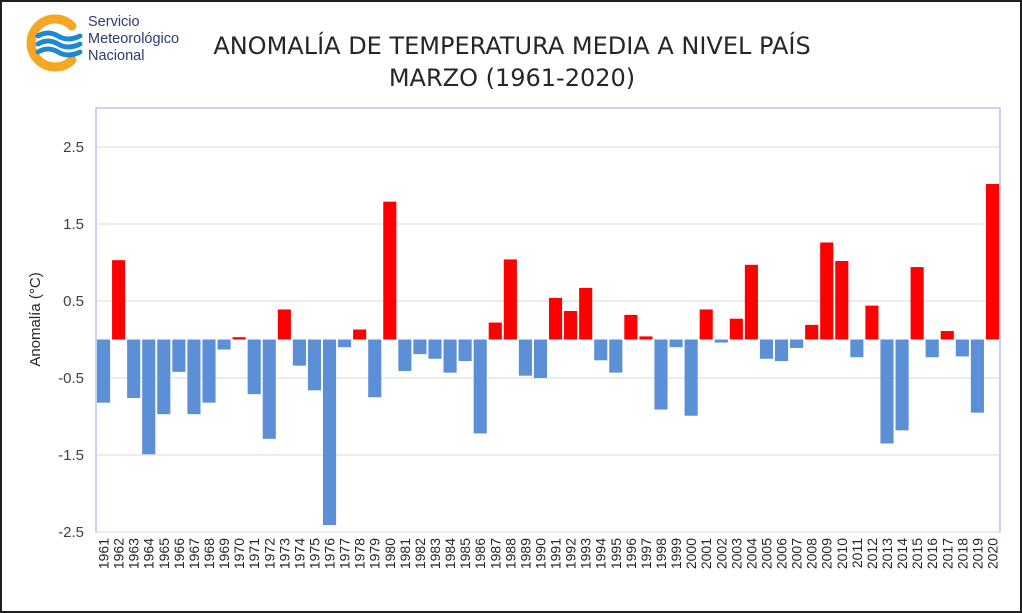 This screenshot has height=613, width=1022. I want to click on x-tick-label: 1976, so click(330, 553).